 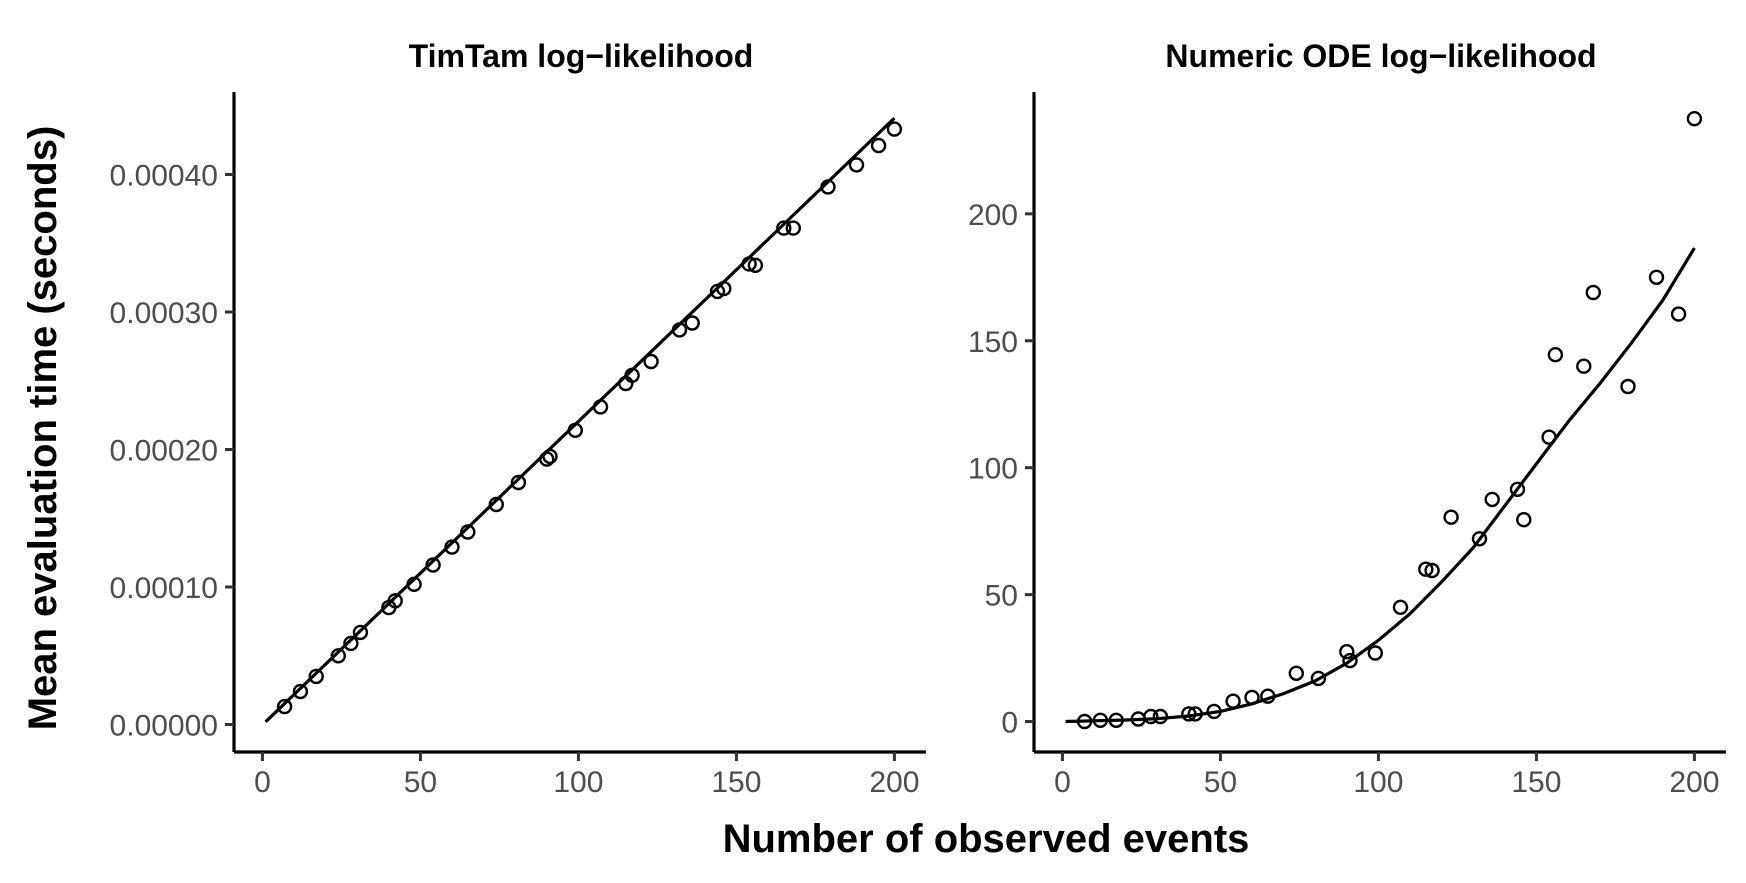 What do you see at coordinates (164, 313) in the screenshot?
I see `y-tick-label: 0.00030` at bounding box center [164, 313].